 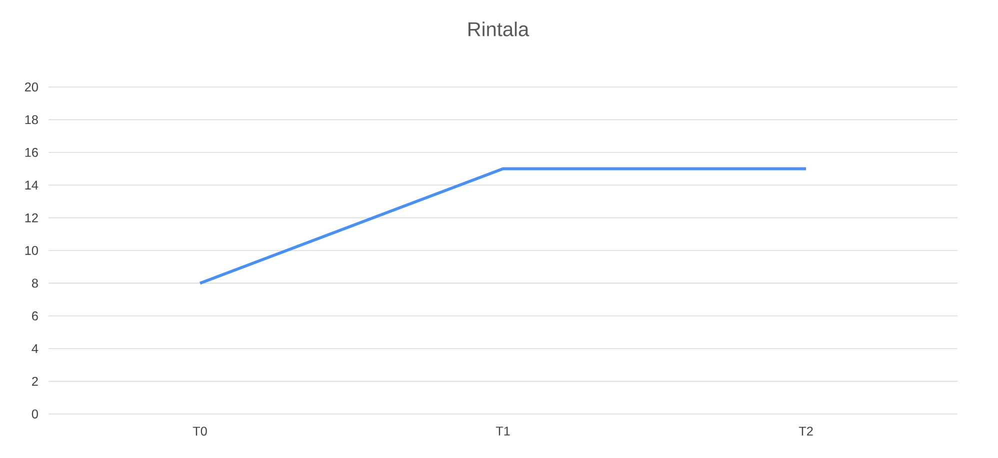 What do you see at coordinates (35, 283) in the screenshot?
I see `y-tick-label: 8` at bounding box center [35, 283].